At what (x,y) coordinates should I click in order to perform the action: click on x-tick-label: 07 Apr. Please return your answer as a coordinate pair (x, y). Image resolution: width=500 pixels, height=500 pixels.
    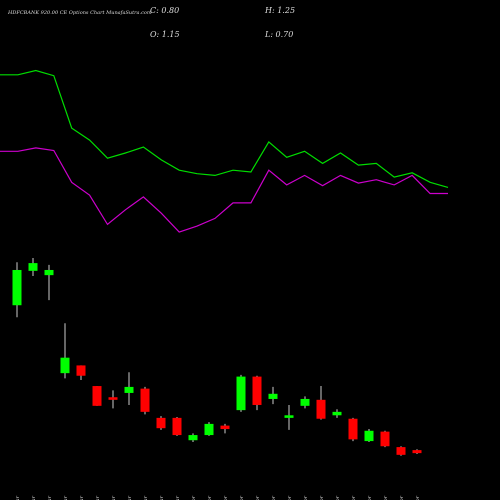
    Looking at the image, I should click on (242, 497).